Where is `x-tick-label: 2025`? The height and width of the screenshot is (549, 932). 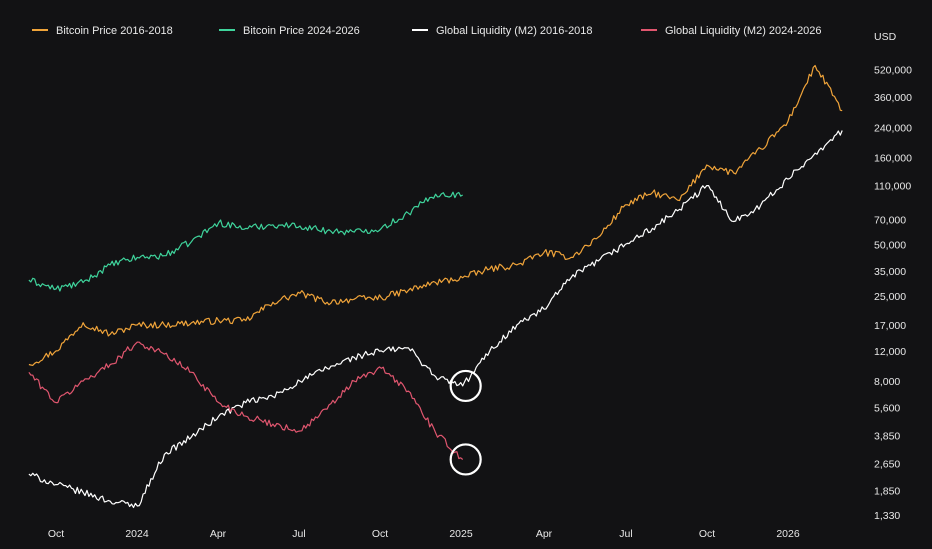 x-tick-label: 2025 is located at coordinates (461, 534).